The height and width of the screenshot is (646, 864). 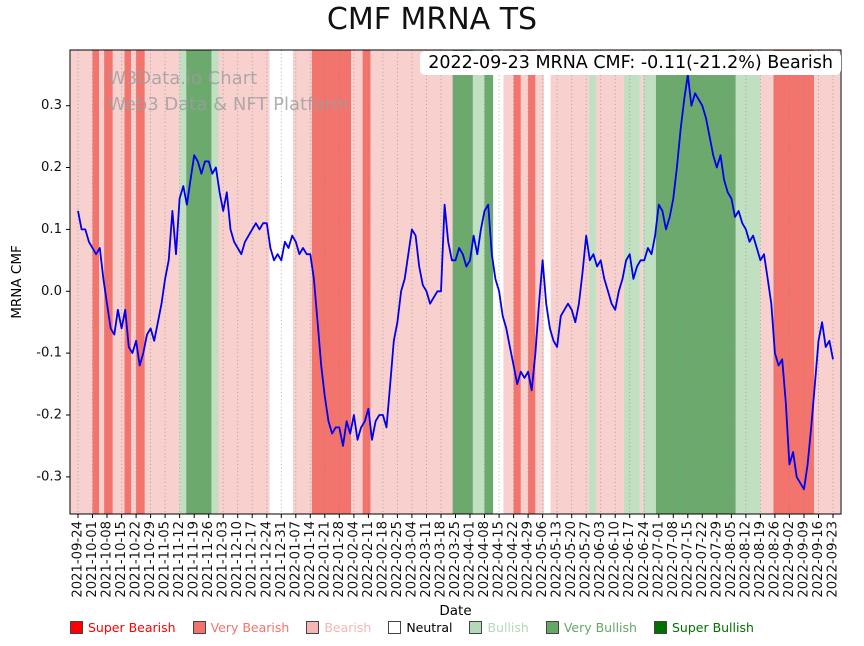 What do you see at coordinates (789, 559) in the screenshot?
I see `x-tick-label: 2022-09-02` at bounding box center [789, 559].